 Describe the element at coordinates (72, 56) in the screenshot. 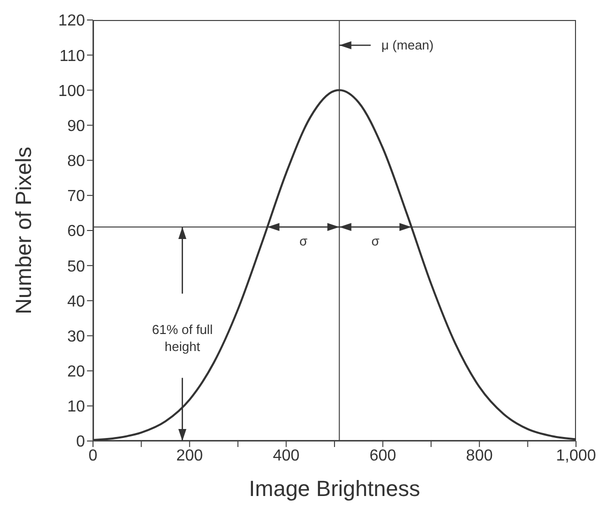

I see `y-tick-label: 110` at that location.